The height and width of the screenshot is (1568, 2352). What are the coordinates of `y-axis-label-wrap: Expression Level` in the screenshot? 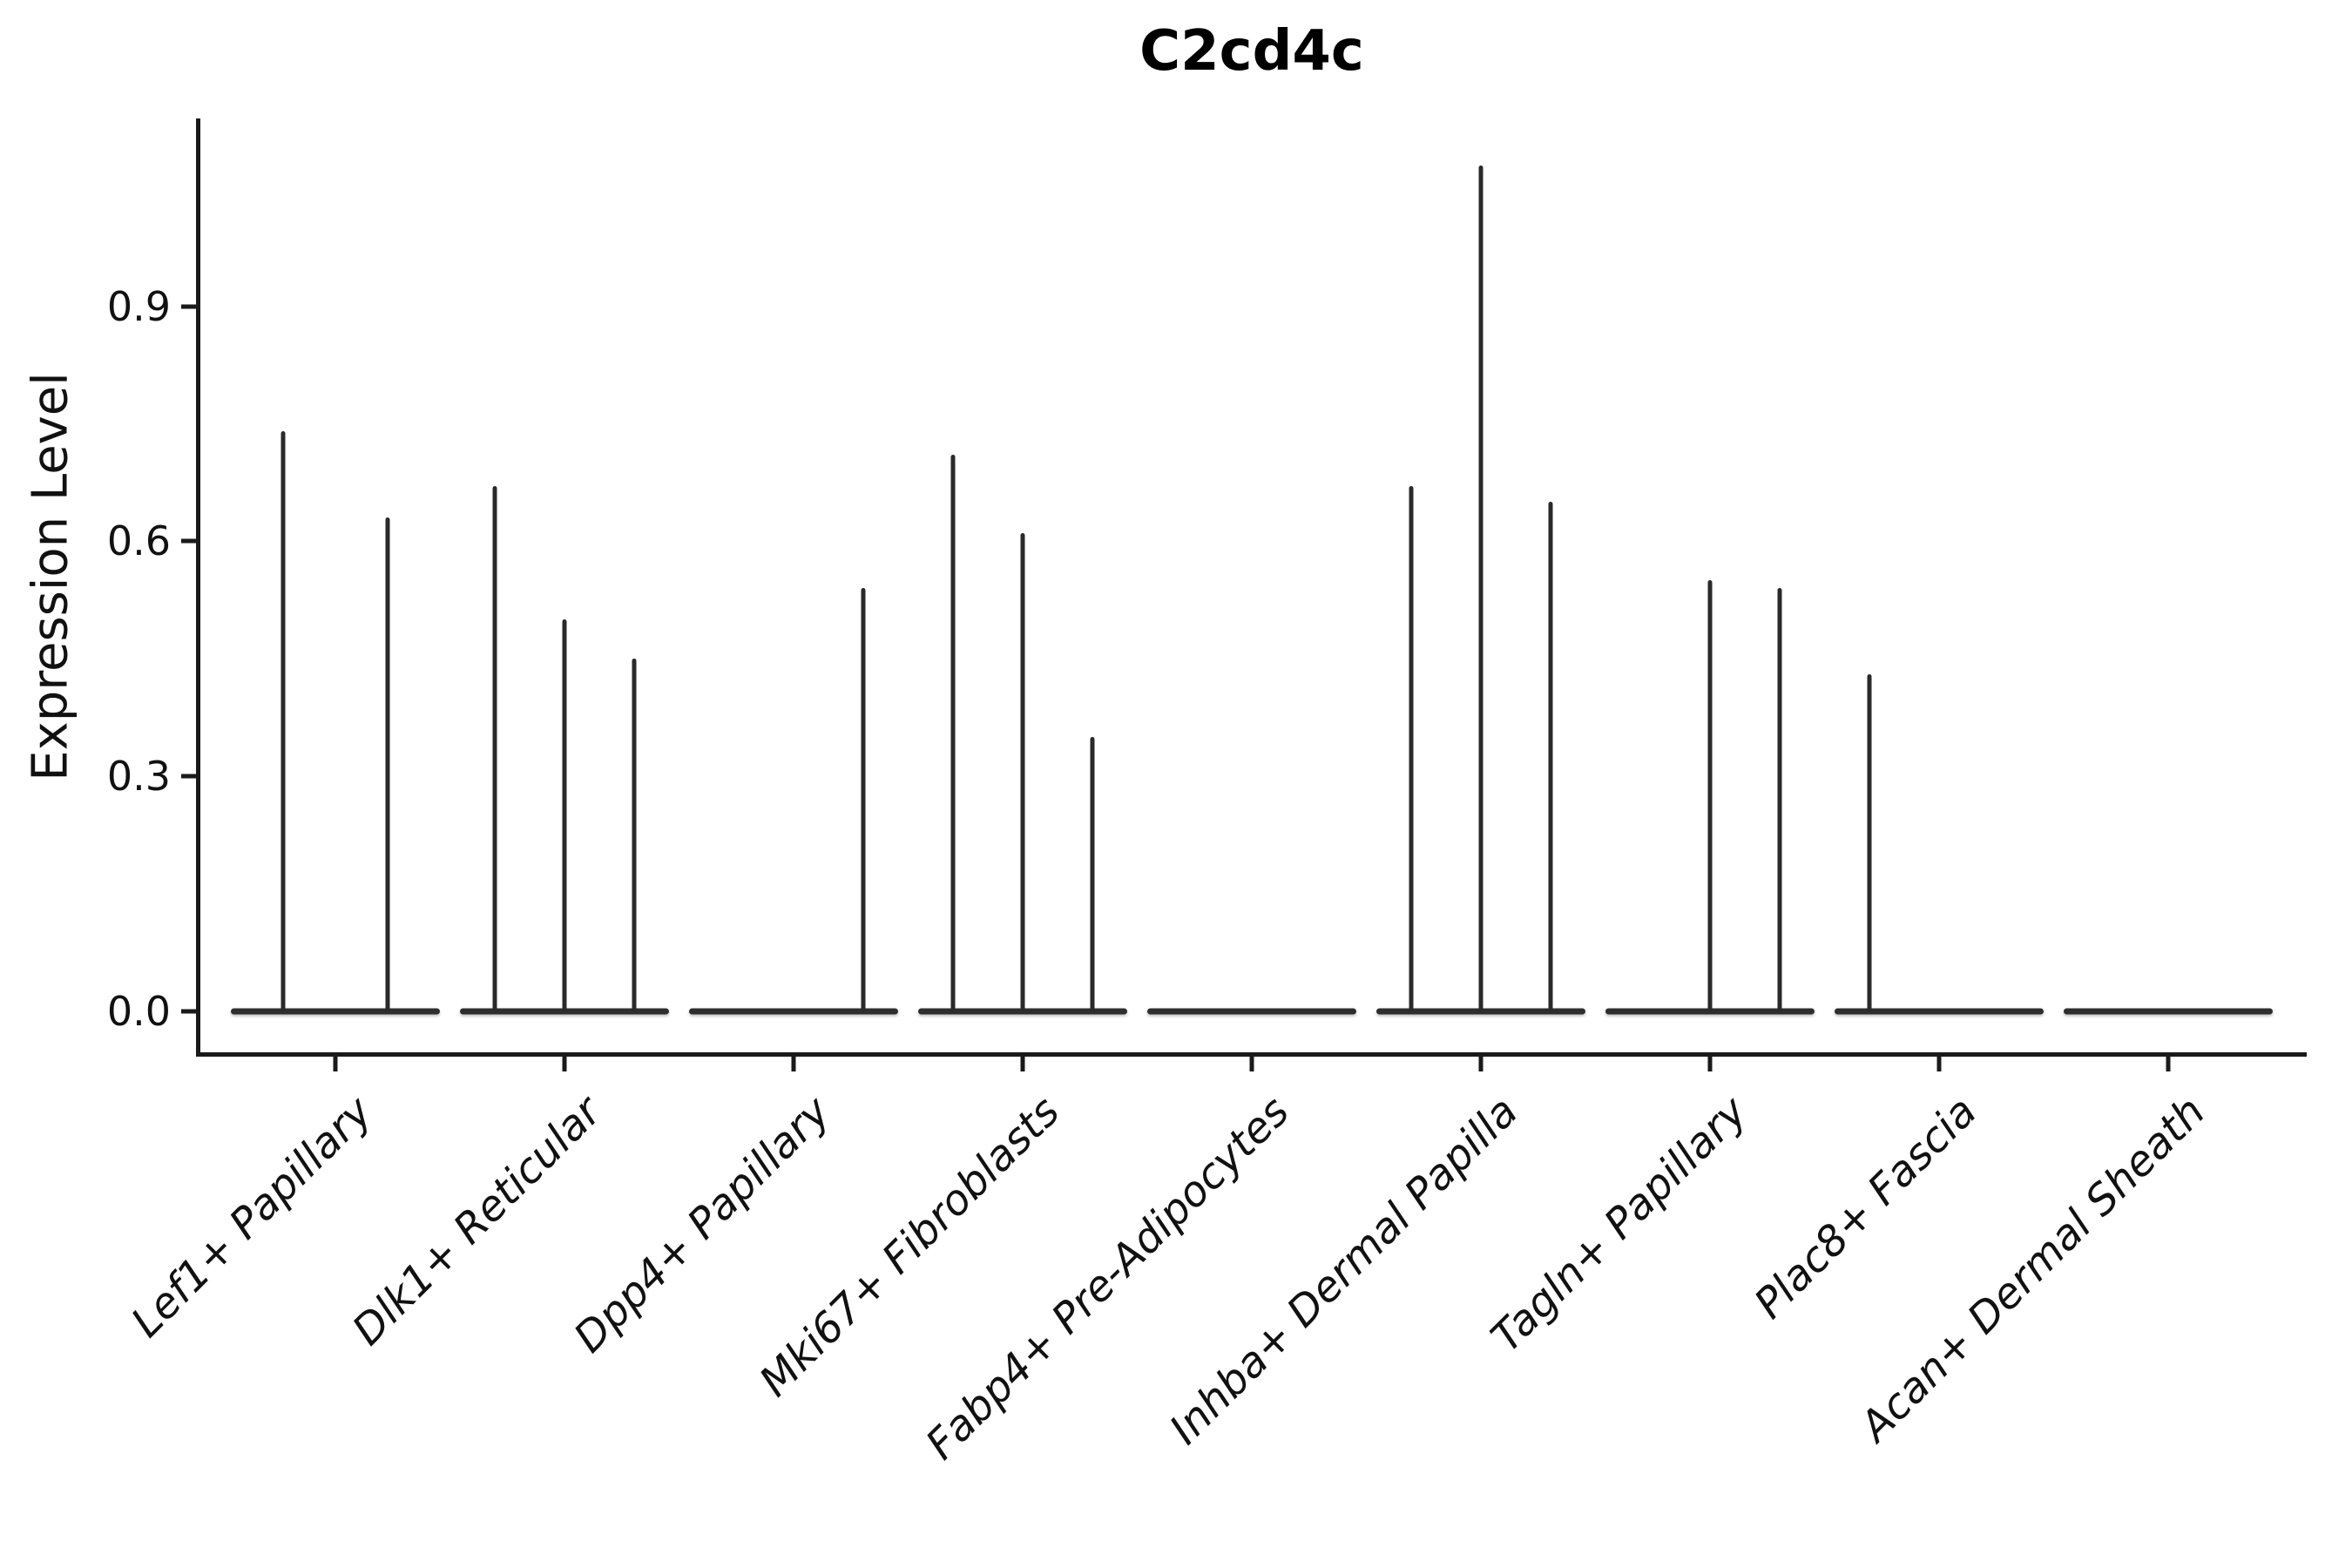 It's located at (51, 576).